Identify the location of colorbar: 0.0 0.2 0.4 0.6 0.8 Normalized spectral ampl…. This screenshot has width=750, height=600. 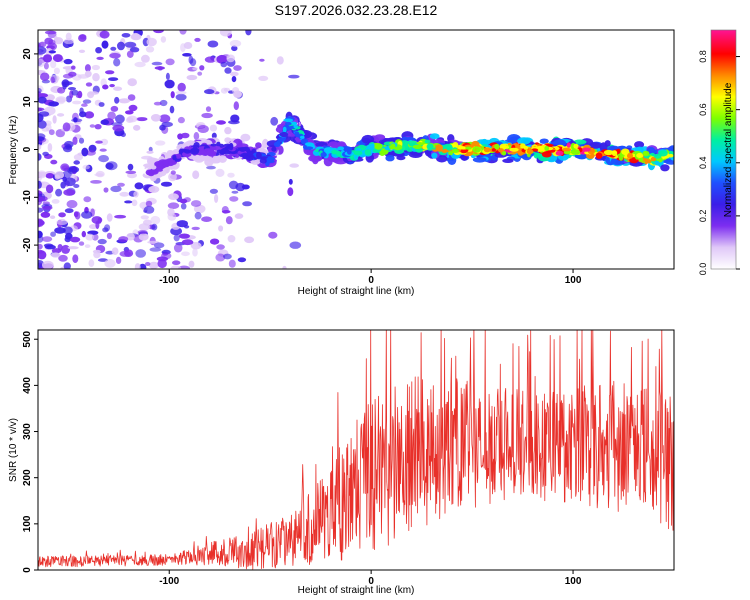
(719, 152).